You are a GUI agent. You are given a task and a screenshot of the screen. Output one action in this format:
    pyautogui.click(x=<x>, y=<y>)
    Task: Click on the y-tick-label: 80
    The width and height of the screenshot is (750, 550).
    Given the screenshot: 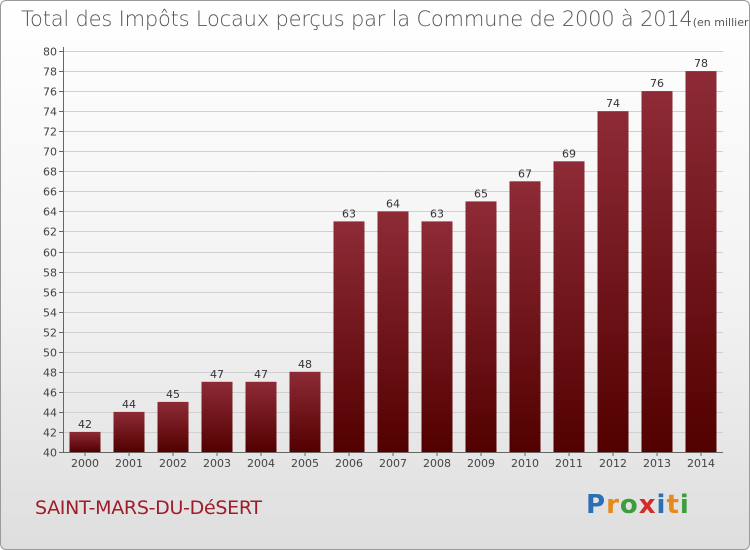 What is the action you would take?
    pyautogui.click(x=50, y=52)
    